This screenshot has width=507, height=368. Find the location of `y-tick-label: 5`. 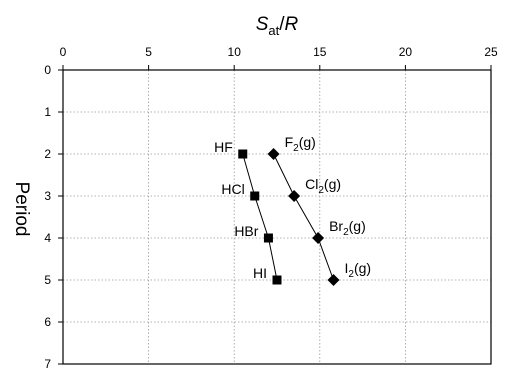

y-tick-label: 5 is located at coordinates (47, 280).